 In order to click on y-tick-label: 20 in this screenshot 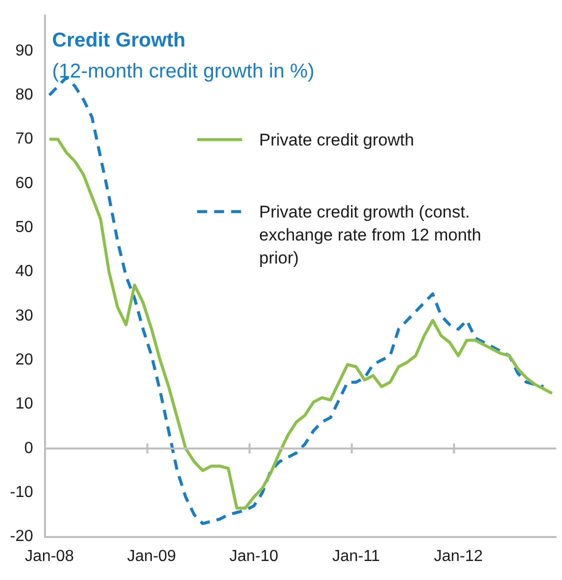, I will do `click(24, 360)`.